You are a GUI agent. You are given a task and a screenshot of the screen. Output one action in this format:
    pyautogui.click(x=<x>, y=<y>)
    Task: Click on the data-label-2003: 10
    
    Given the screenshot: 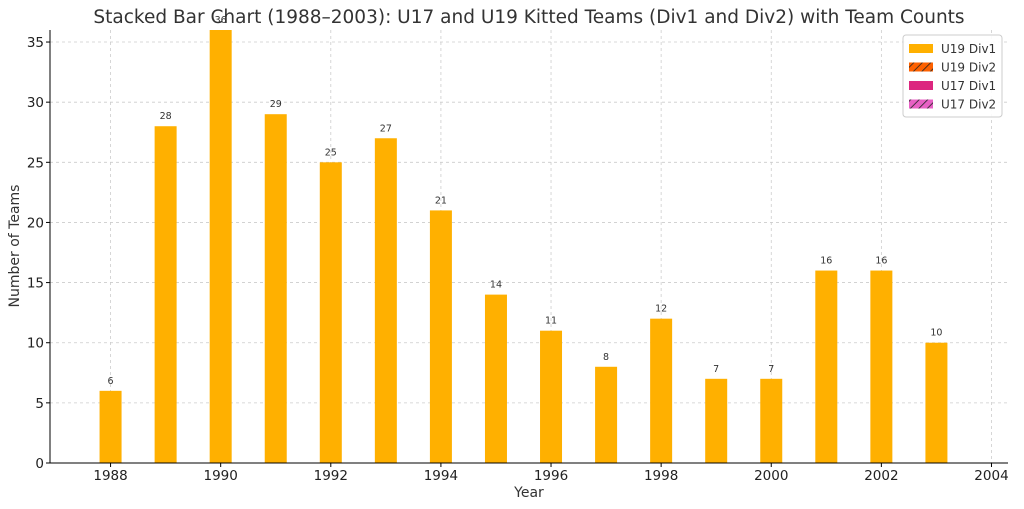 What is the action you would take?
    pyautogui.click(x=936, y=333)
    